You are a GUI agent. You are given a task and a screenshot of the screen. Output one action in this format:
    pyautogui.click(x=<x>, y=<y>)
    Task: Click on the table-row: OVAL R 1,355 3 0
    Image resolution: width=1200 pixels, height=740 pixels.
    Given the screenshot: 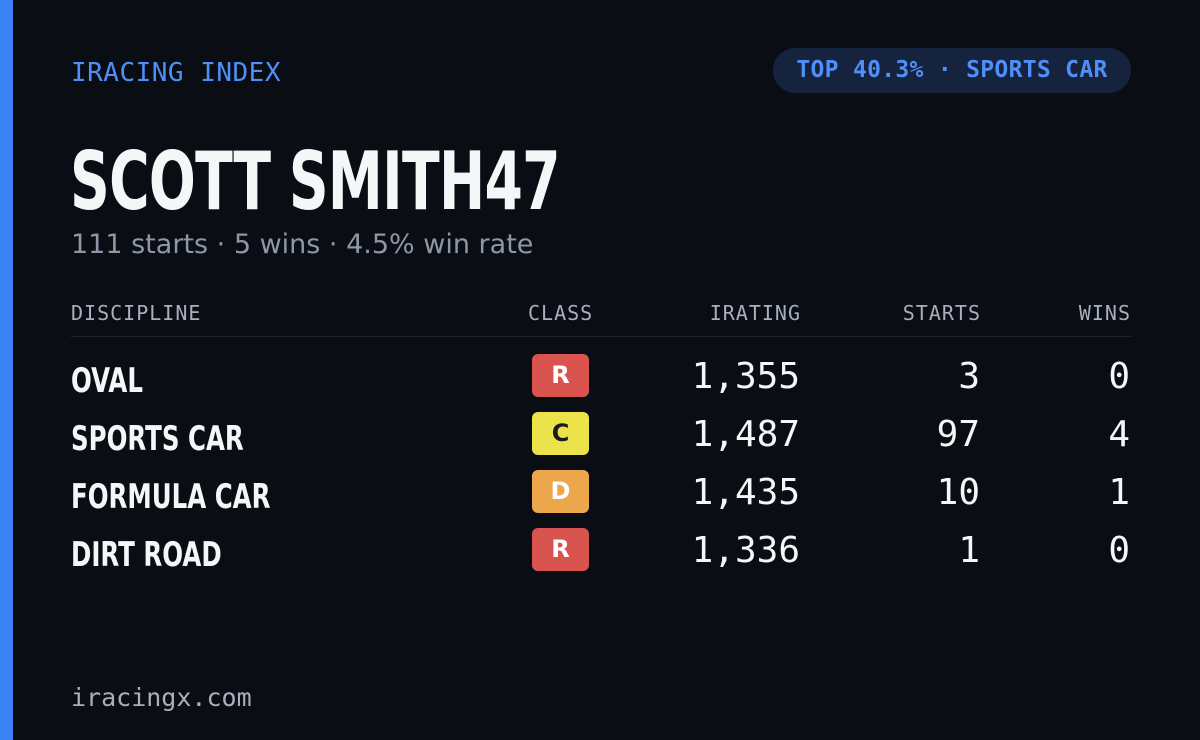 What is the action you would take?
    pyautogui.click(x=601, y=383)
    